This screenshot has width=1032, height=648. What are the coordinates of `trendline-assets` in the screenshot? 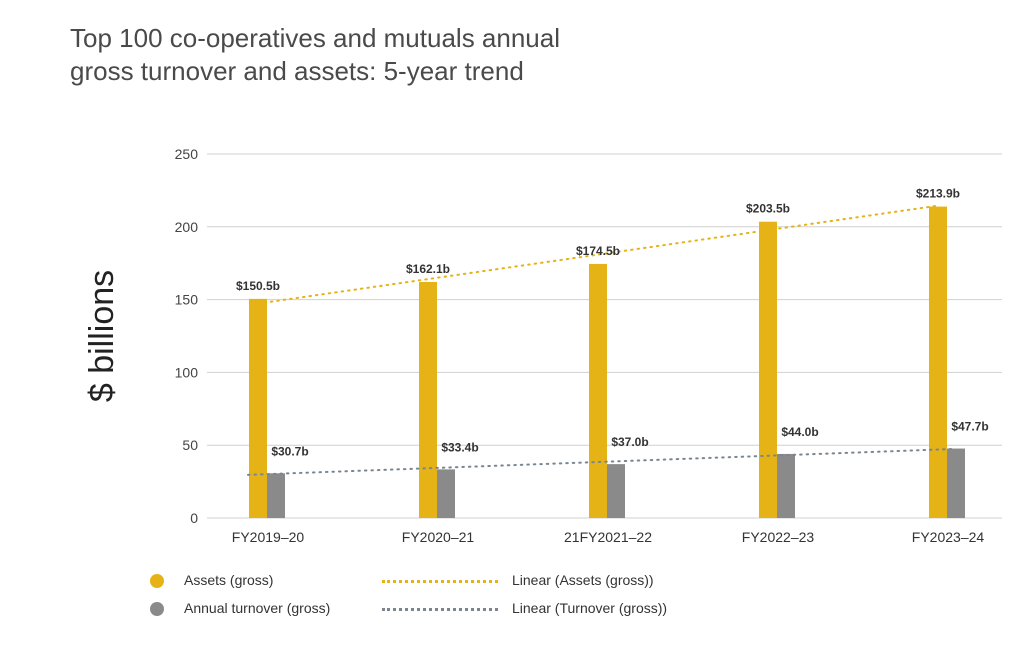 It's located at (598, 254).